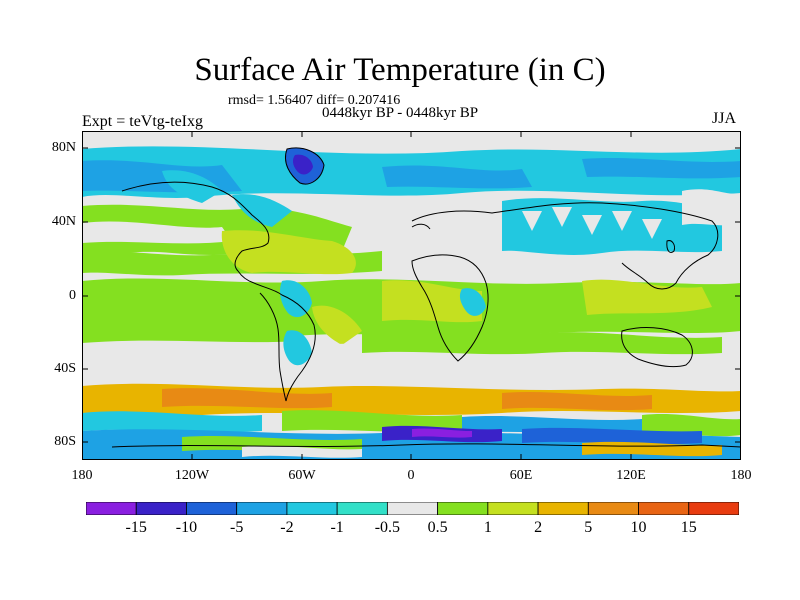  What do you see at coordinates (437, 527) in the screenshot?
I see `colorbar-label: 0.5` at bounding box center [437, 527].